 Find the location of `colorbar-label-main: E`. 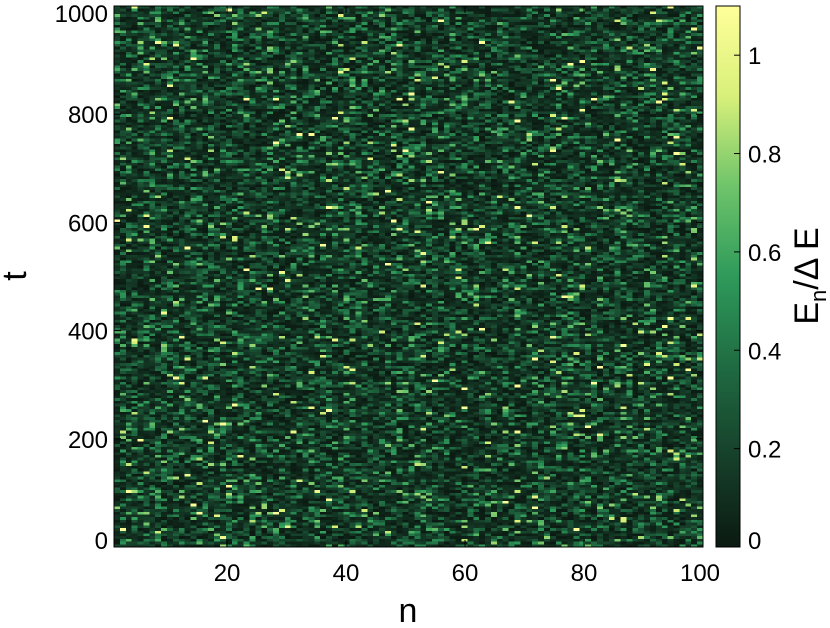

colorbar-label-main: E is located at coordinates (807, 313).